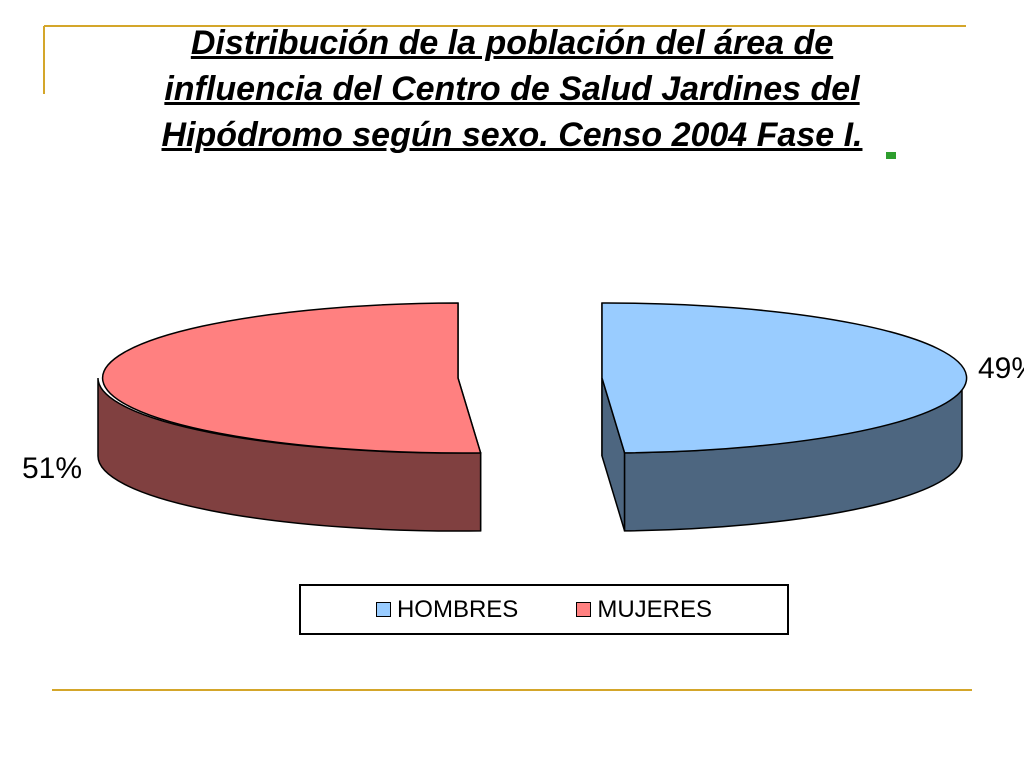 The height and width of the screenshot is (768, 1024). Describe the element at coordinates (784, 378) in the screenshot. I see `pie-top-hombres` at that location.